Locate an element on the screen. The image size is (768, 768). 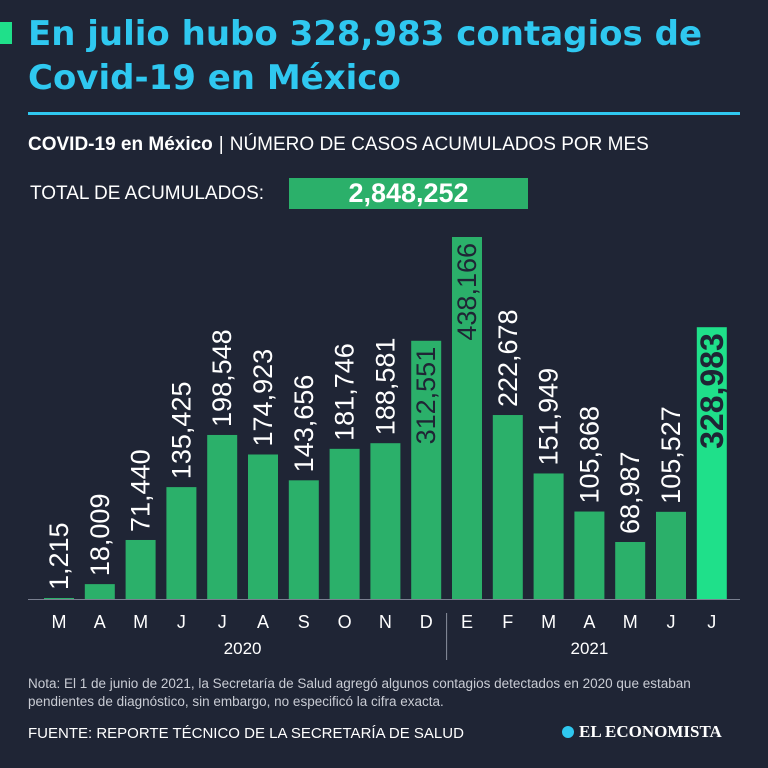
accent-bar is located at coordinates (6, 33).